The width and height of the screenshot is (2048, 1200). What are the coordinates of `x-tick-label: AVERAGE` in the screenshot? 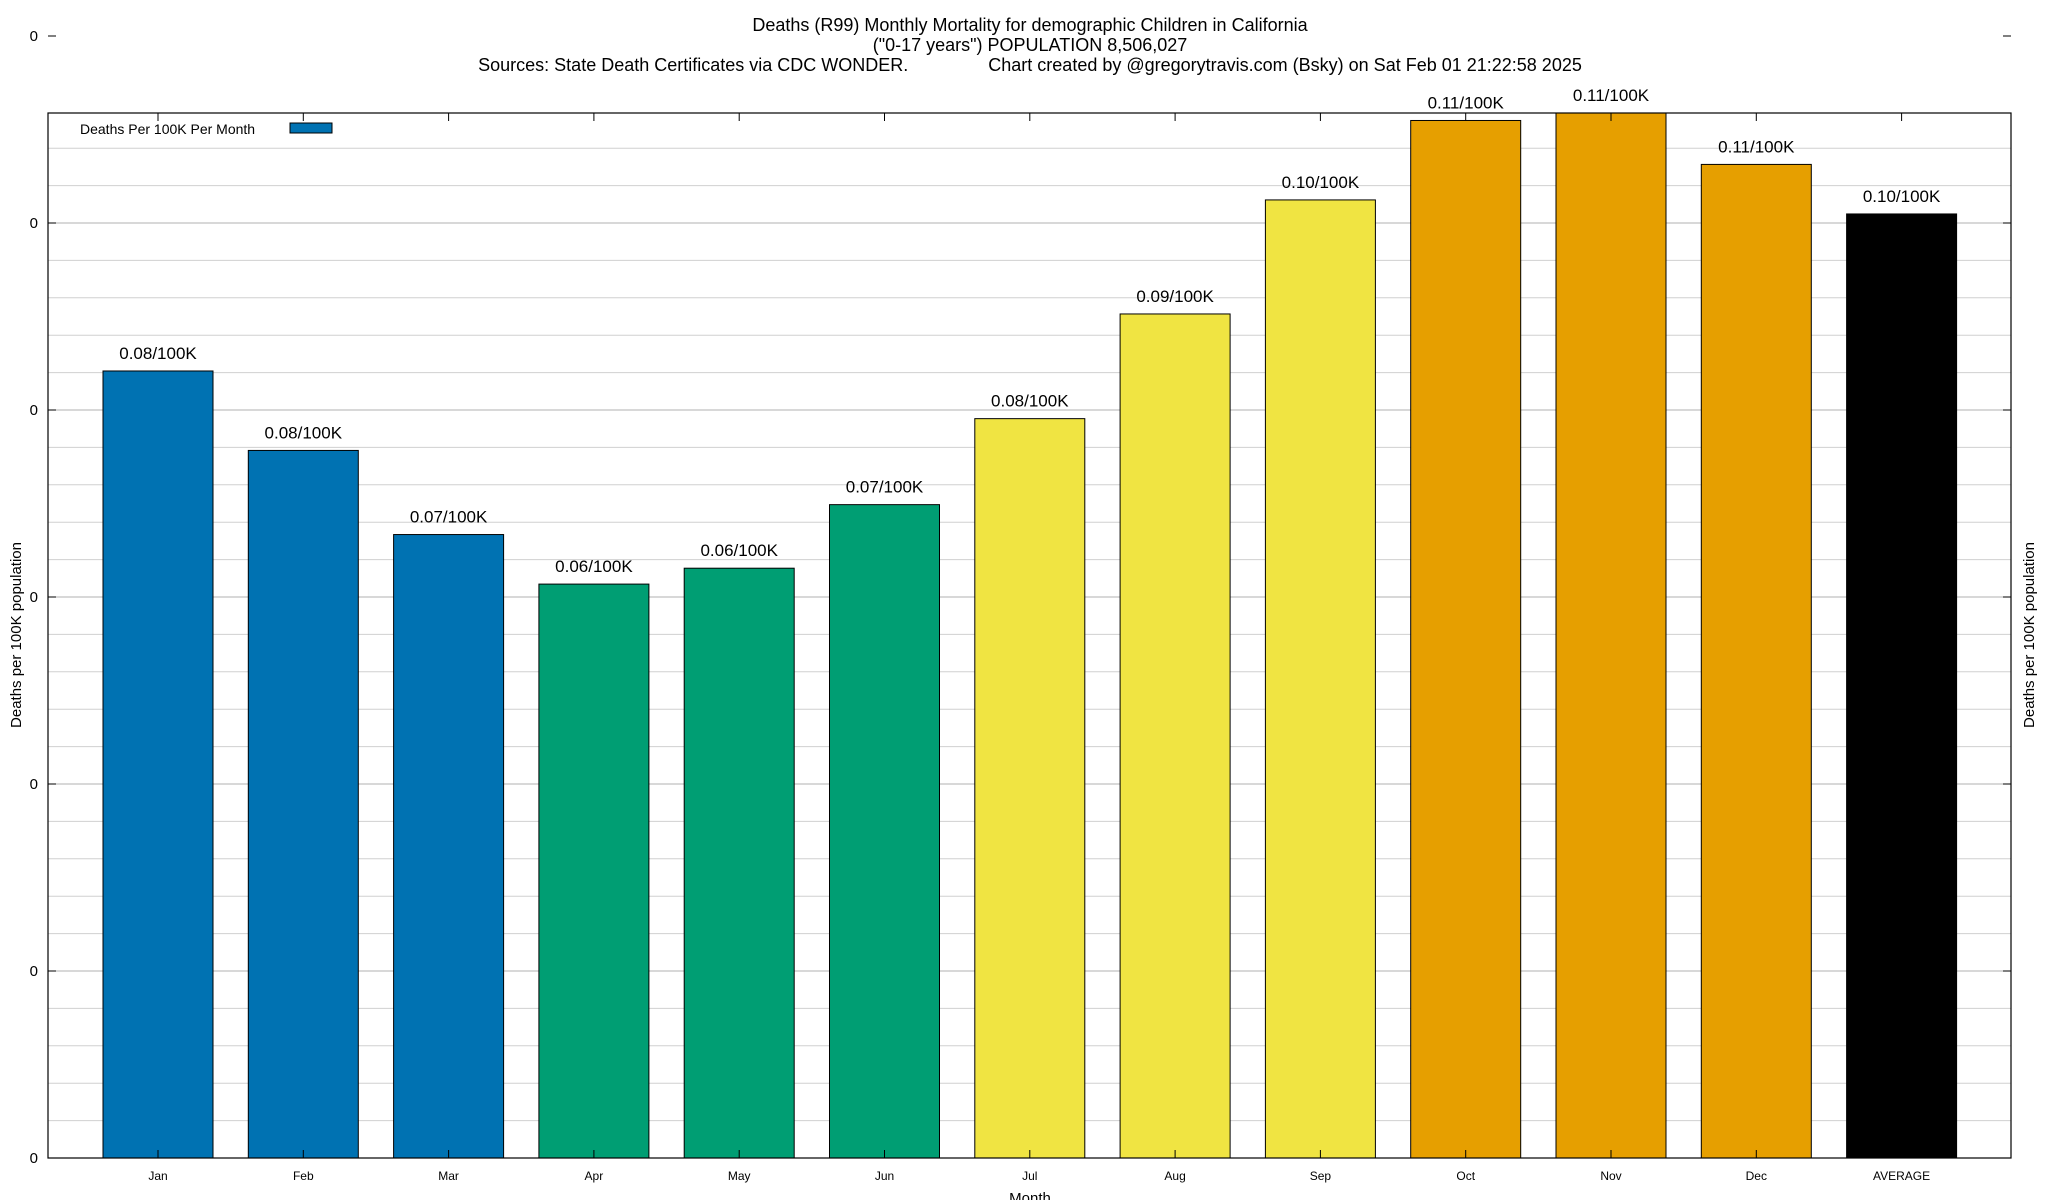 It's located at (1901, 1176).